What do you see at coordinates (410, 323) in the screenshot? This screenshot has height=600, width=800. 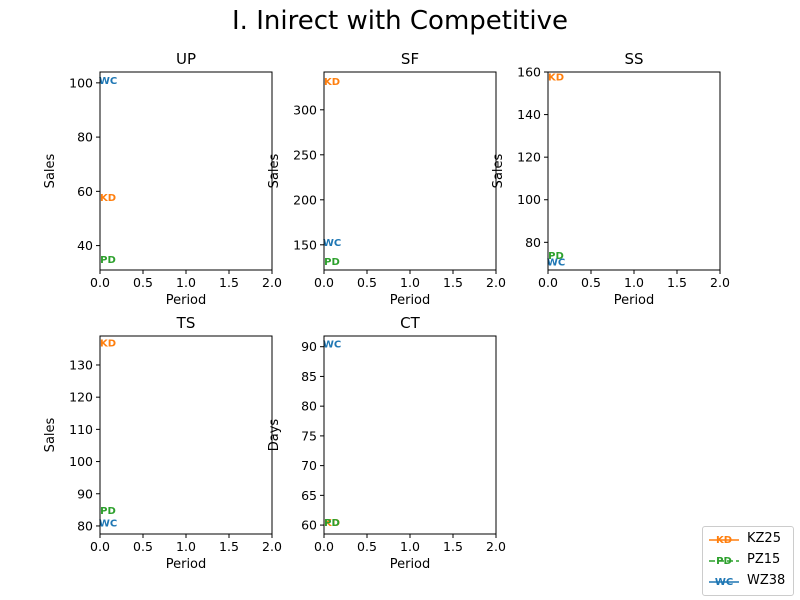 I see `subplot-title: CT` at bounding box center [410, 323].